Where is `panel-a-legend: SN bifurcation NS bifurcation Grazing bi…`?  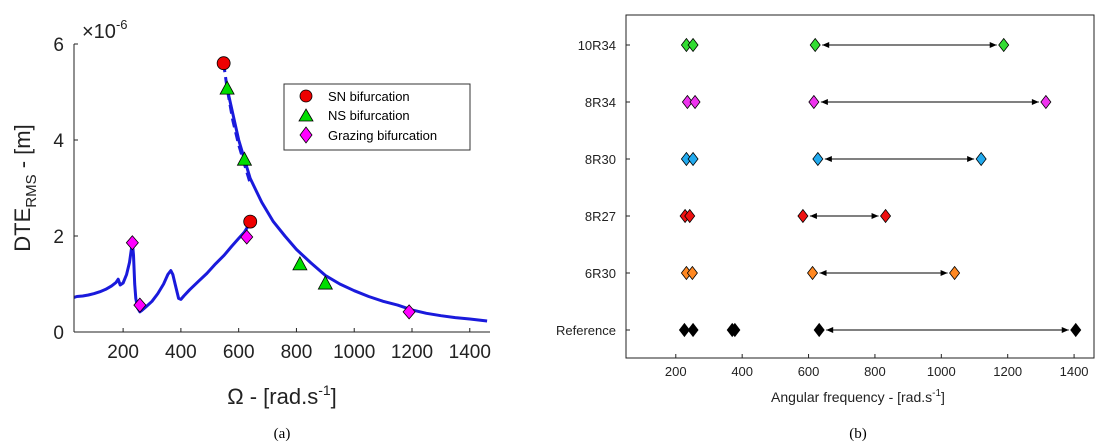
panel-a-legend: SN bifurcation NS bifurcation Grazing bi… is located at coordinates (377, 117).